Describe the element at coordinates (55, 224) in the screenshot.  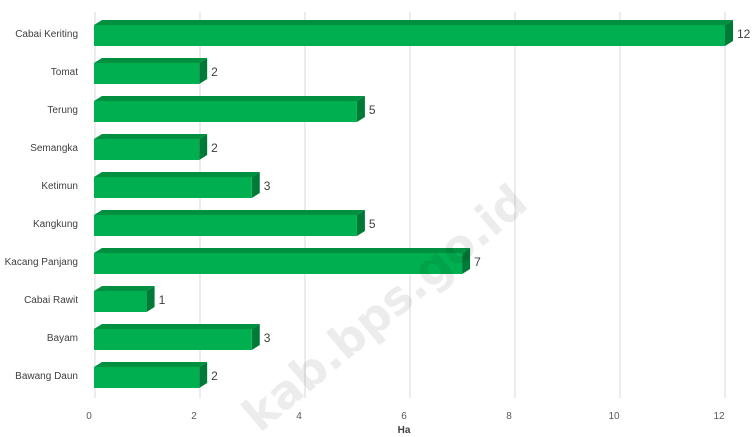
I see `category-label-kangkung: Kangkung` at that location.